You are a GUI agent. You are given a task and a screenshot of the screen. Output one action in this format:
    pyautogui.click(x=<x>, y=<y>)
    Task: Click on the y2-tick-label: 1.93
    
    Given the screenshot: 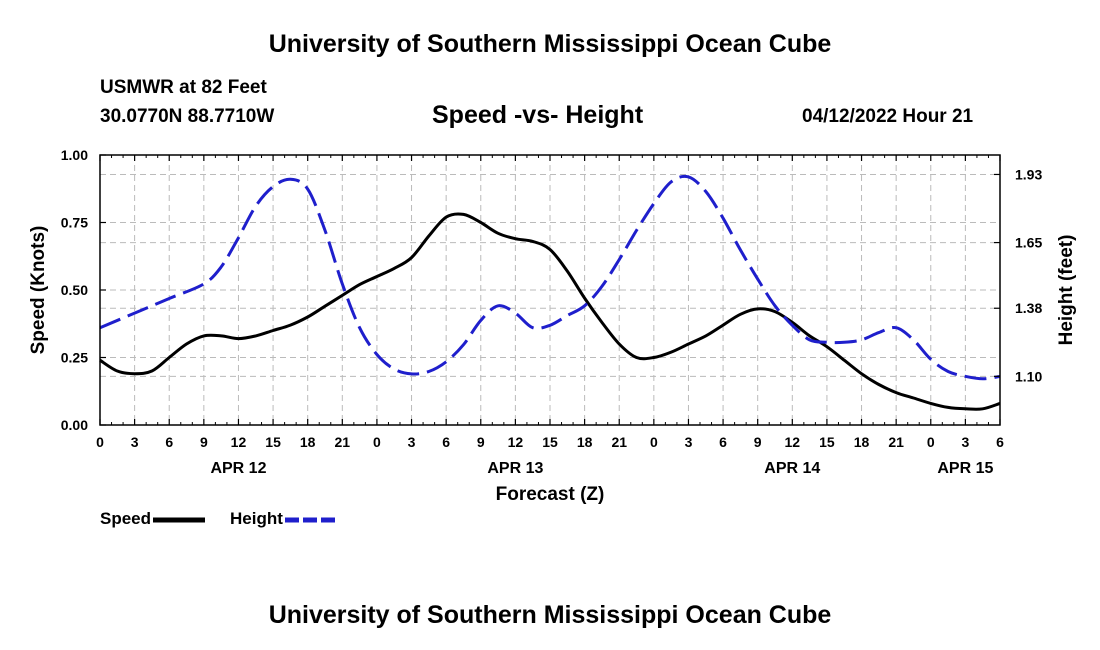 What is the action you would take?
    pyautogui.click(x=1028, y=174)
    